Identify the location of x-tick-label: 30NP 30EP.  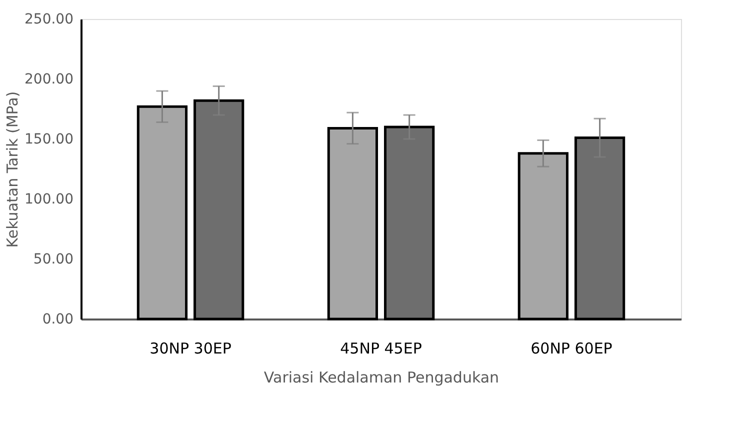
(191, 349).